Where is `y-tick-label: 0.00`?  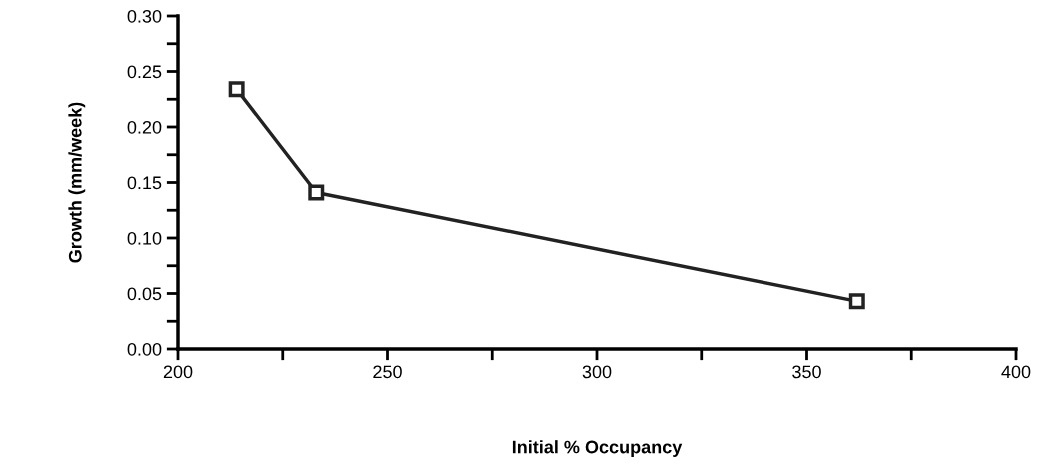
y-tick-label: 0.00 is located at coordinates (144, 349).